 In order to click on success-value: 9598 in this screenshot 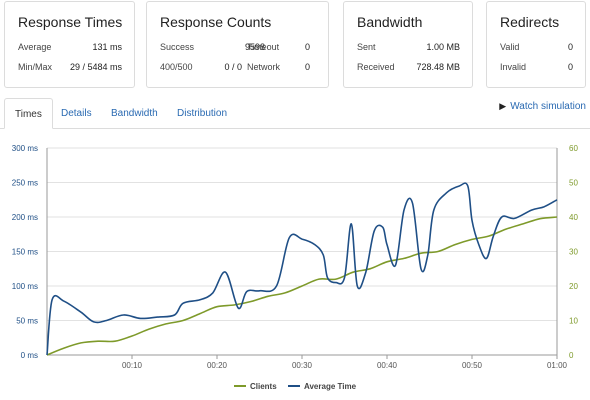, I will do `click(254, 47)`.